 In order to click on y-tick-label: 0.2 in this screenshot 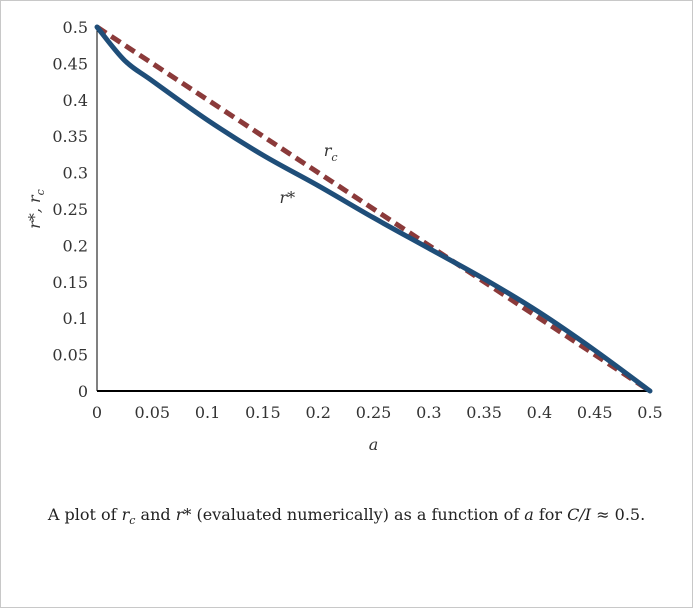, I will do `click(75, 245)`.